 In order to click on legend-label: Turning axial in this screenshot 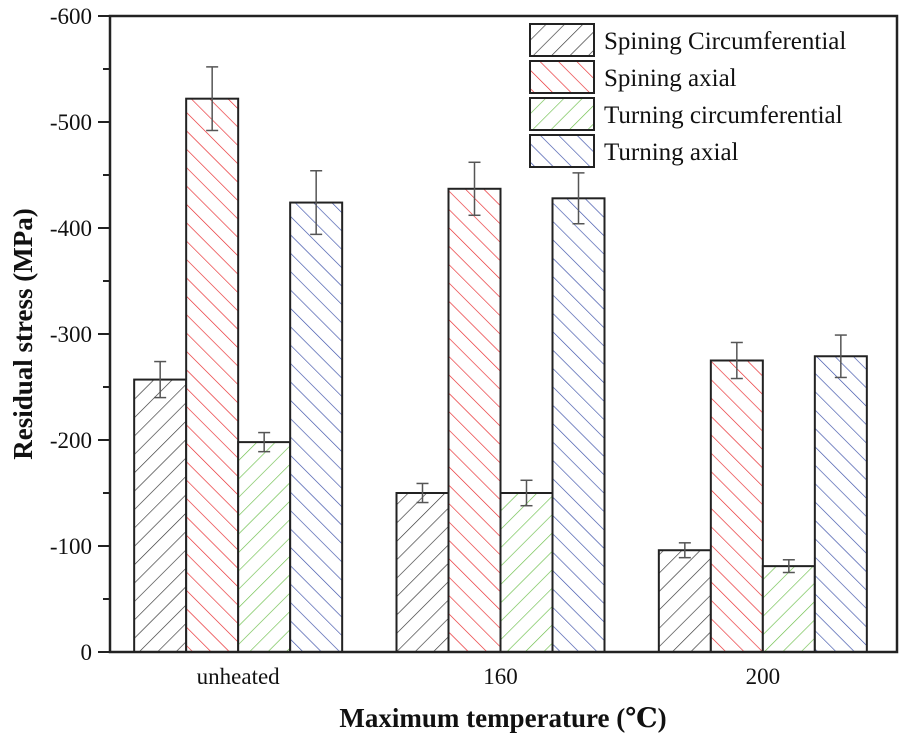, I will do `click(671, 152)`.